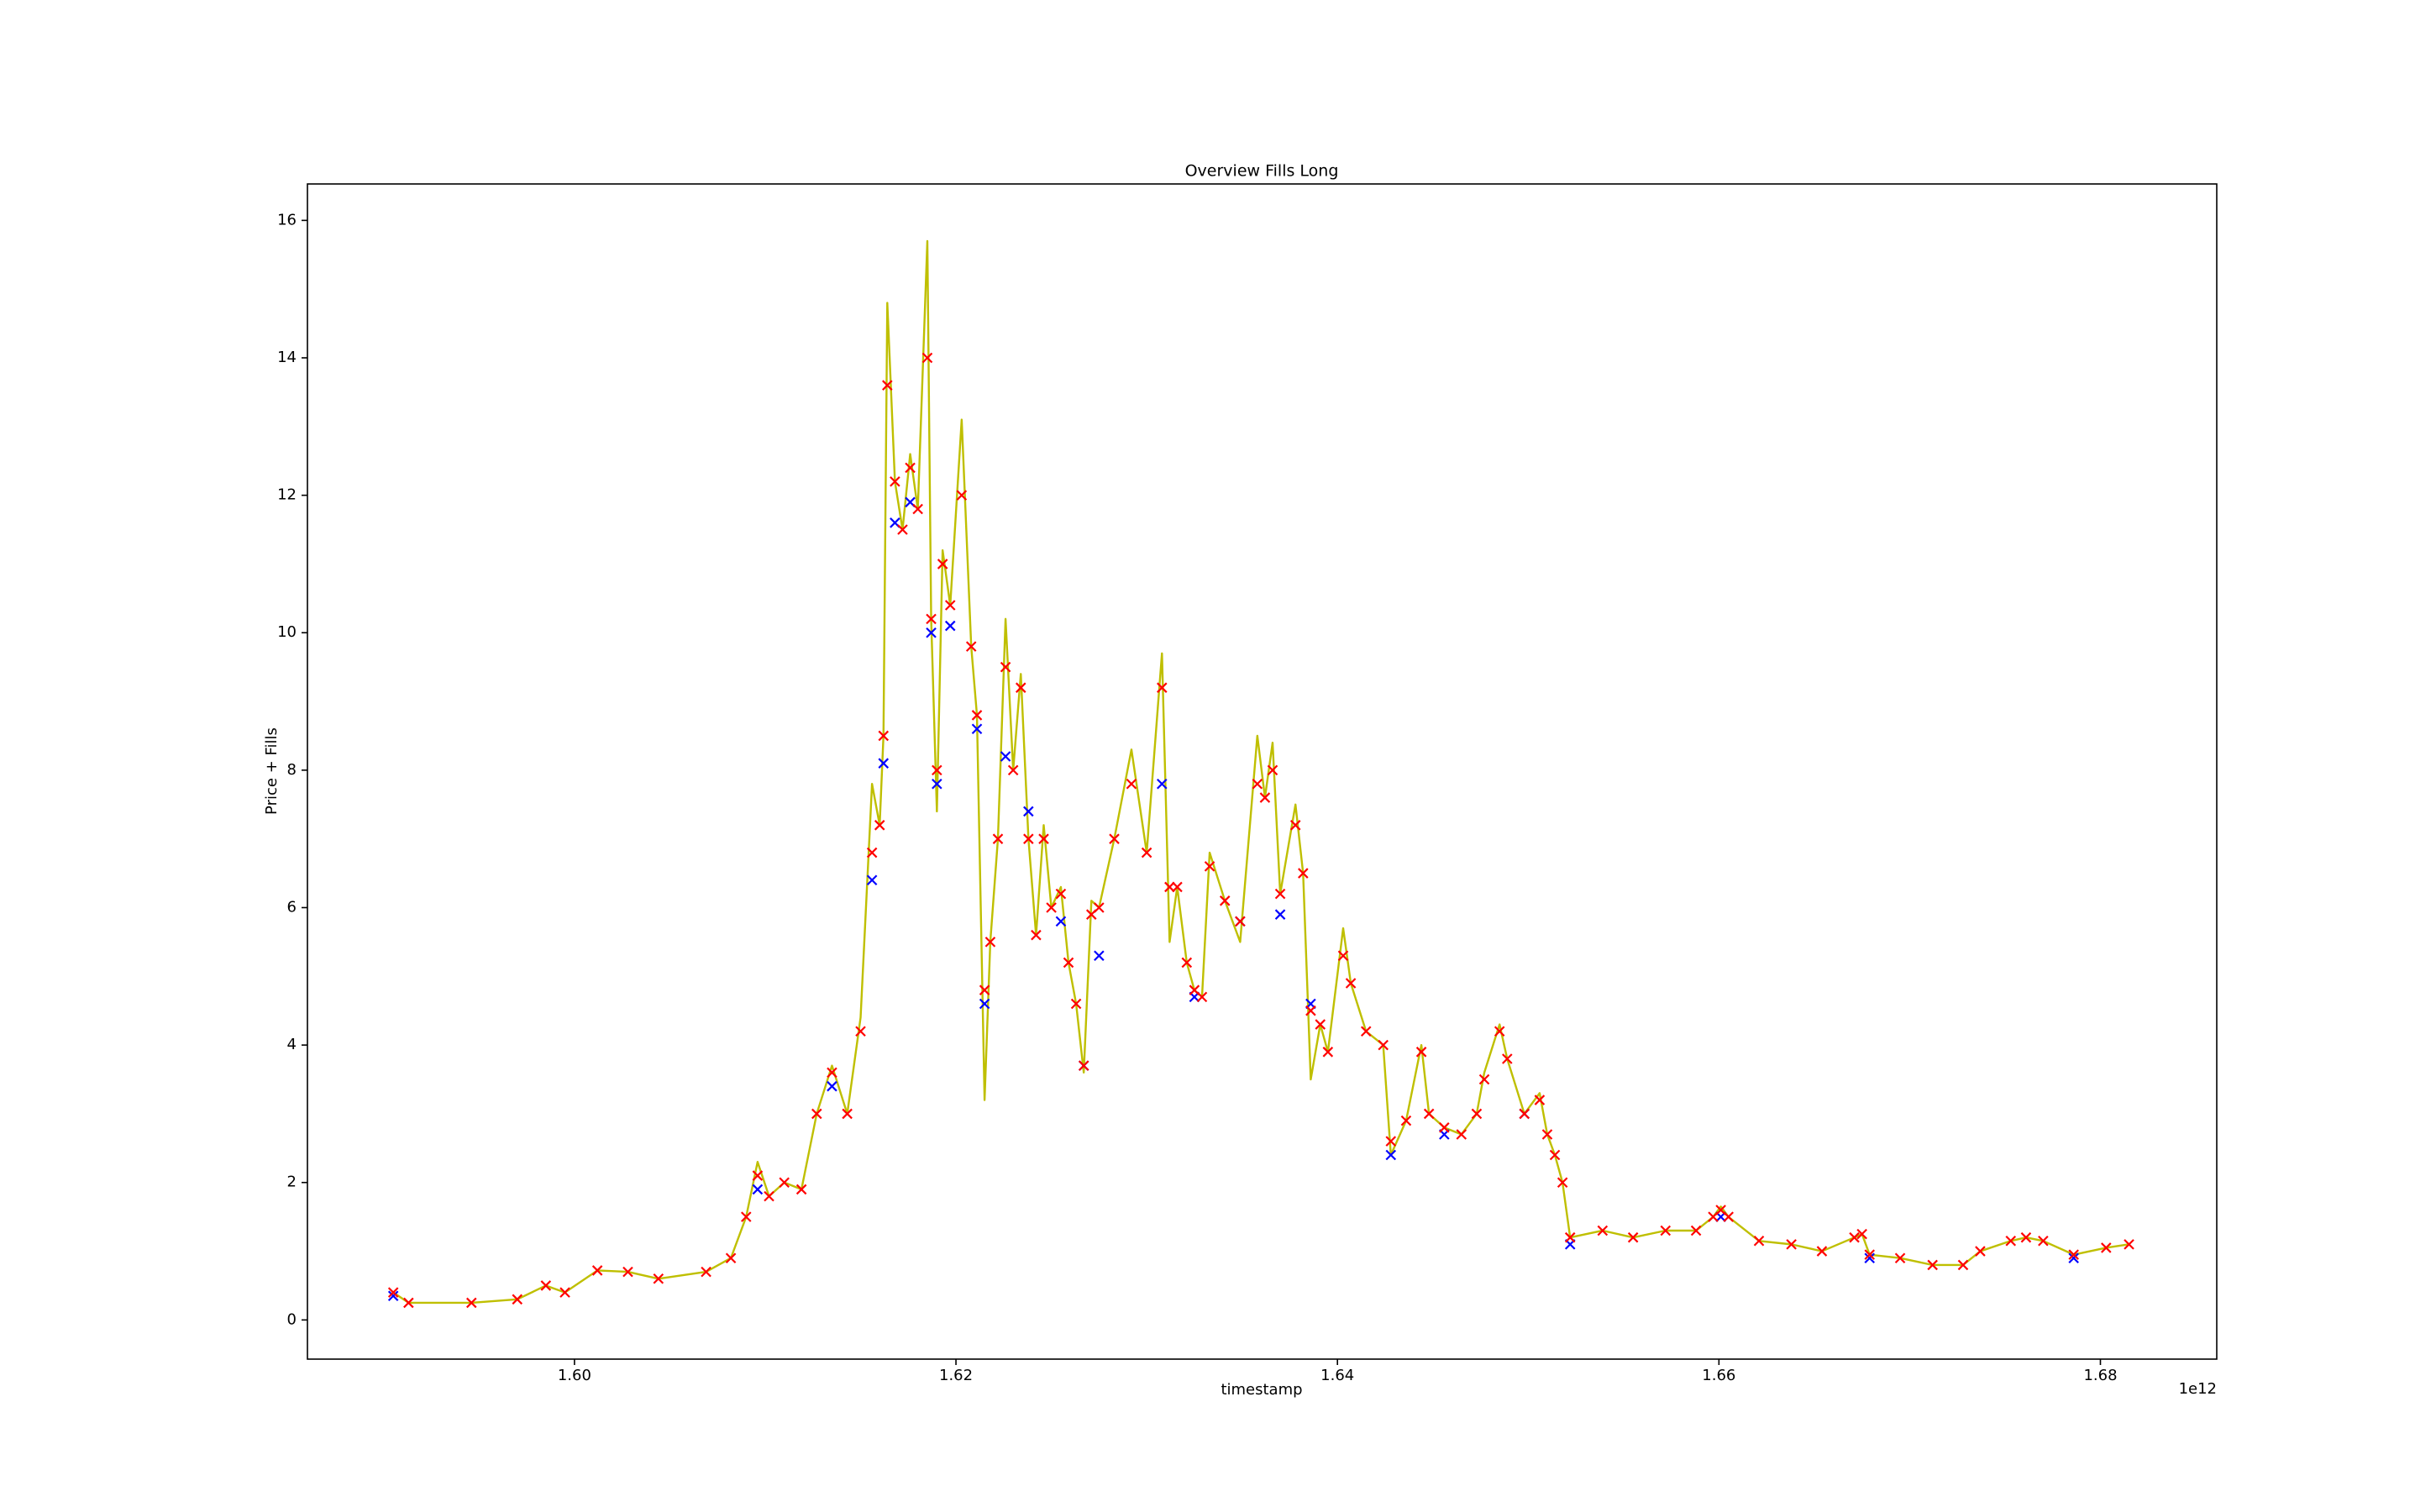  What do you see at coordinates (1718, 1375) in the screenshot?
I see `x-tick-label: 1.66` at bounding box center [1718, 1375].